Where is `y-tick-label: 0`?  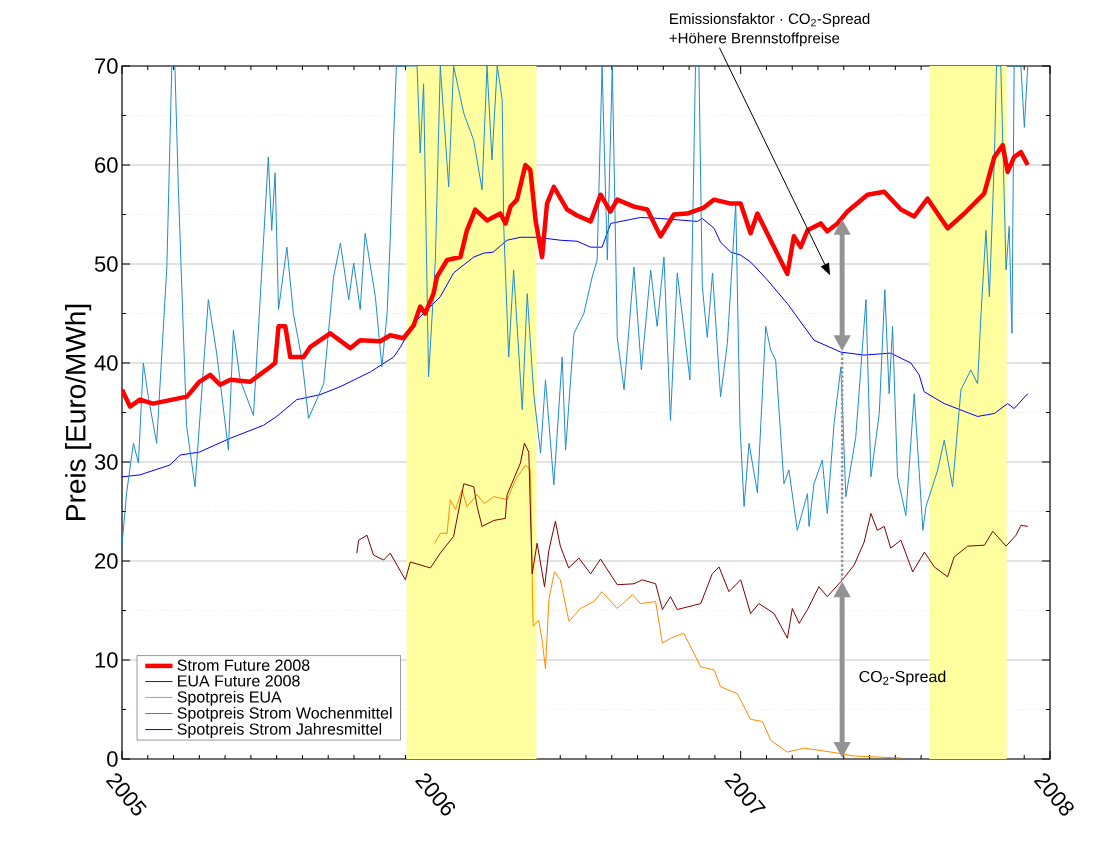
y-tick-label: 0 is located at coordinates (112, 759).